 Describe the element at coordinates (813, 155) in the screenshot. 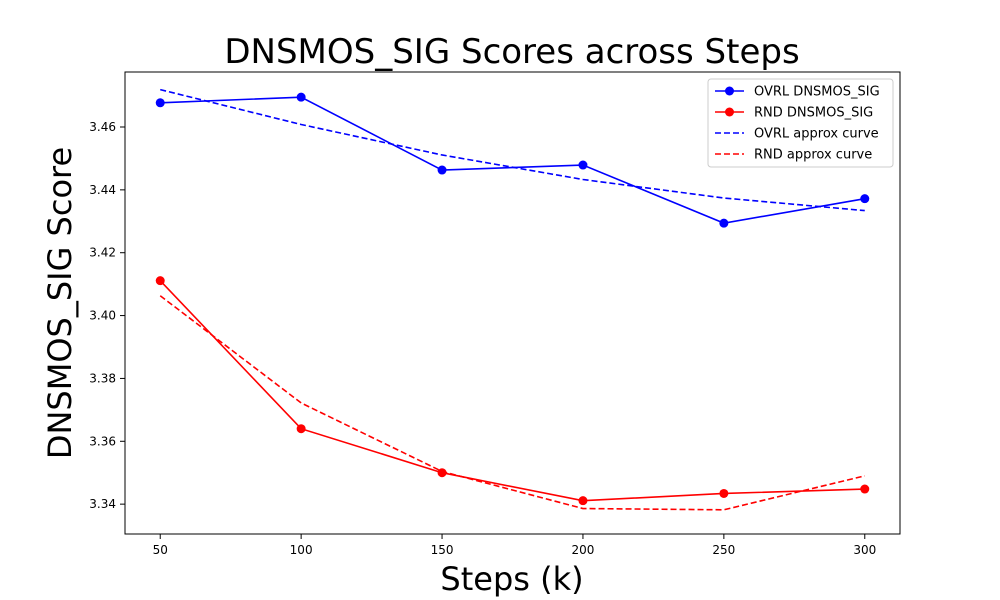

I see `legend-label: RND approx curve` at that location.